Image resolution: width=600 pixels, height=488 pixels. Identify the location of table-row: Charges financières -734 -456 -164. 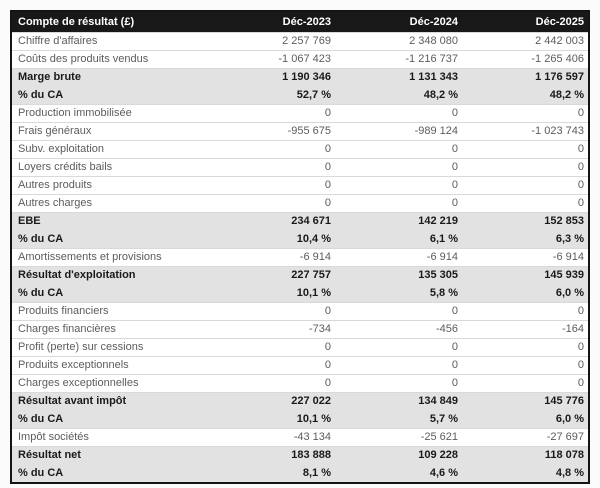
(300, 329).